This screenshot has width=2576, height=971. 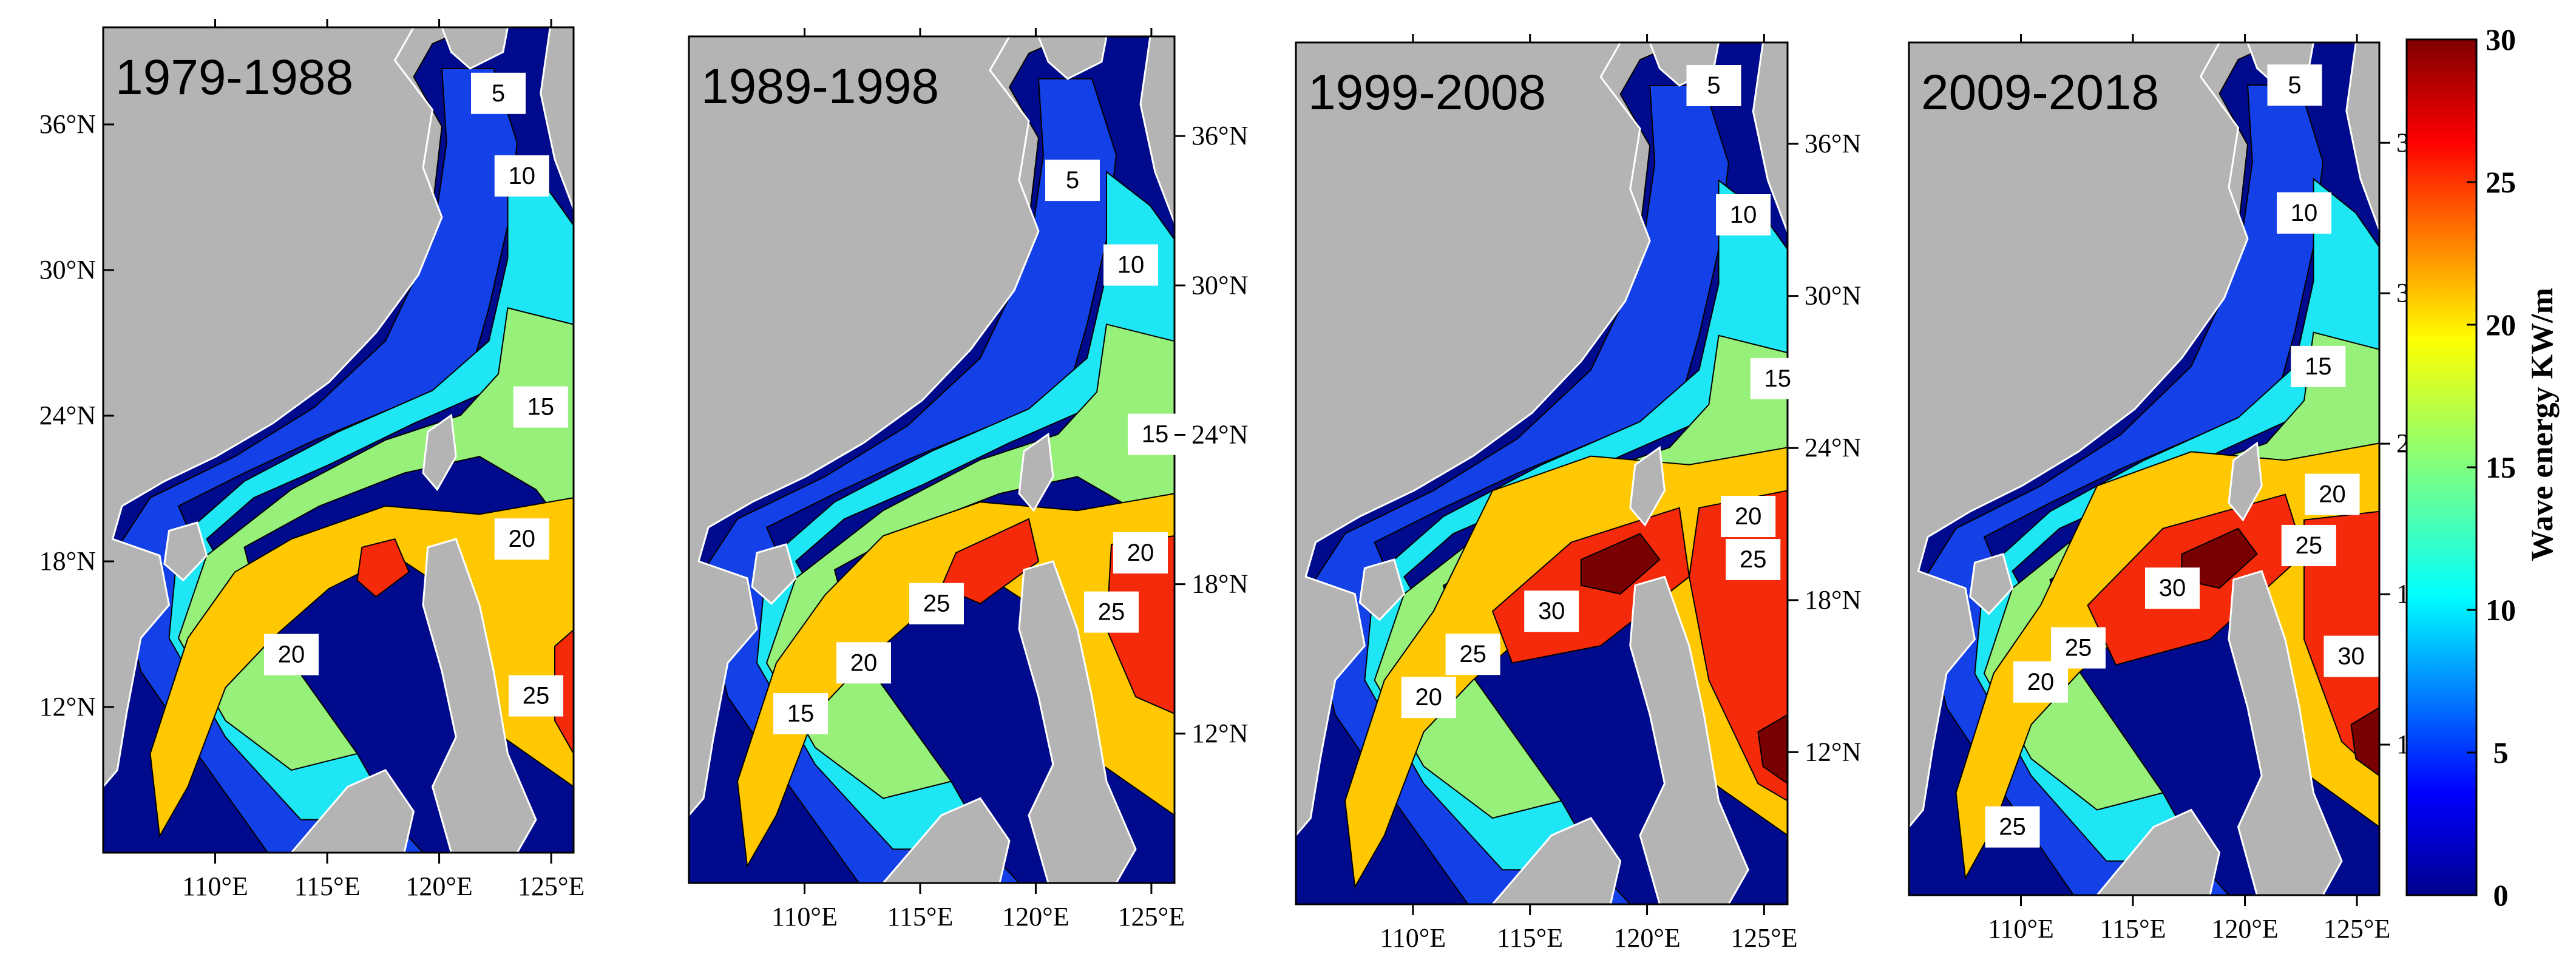 I want to click on colorbar-tick-label: 5, so click(x=2501, y=753).